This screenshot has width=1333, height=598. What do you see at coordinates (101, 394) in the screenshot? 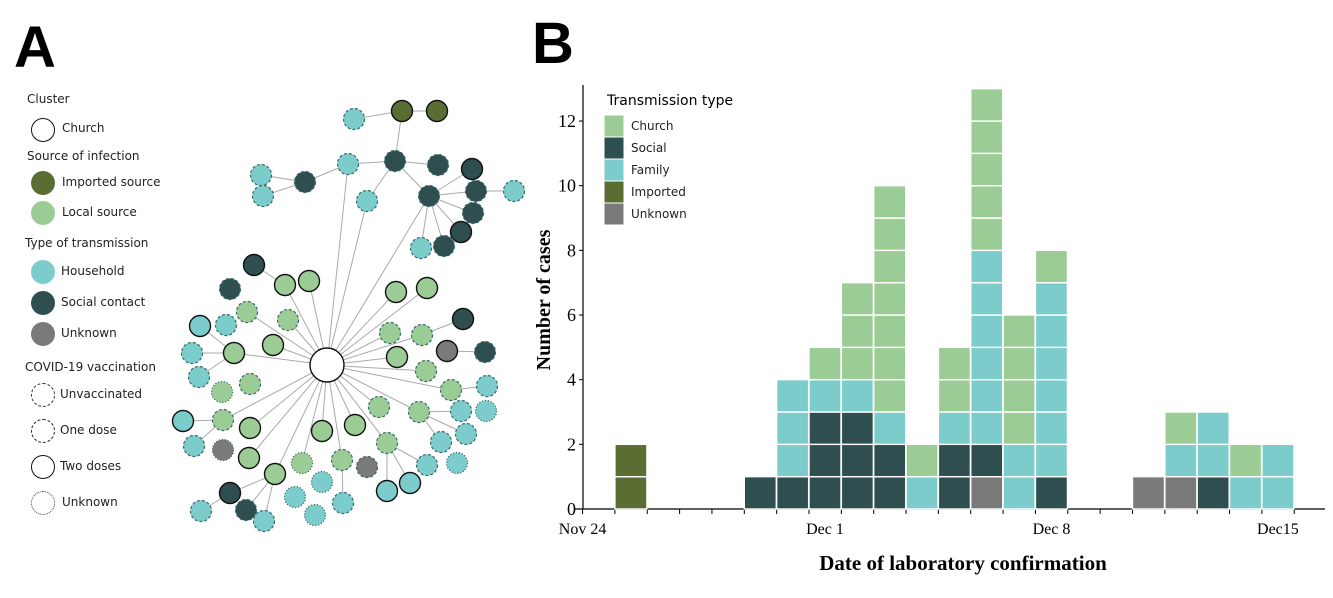
I see `legend-label: Unvaccinated` at bounding box center [101, 394].